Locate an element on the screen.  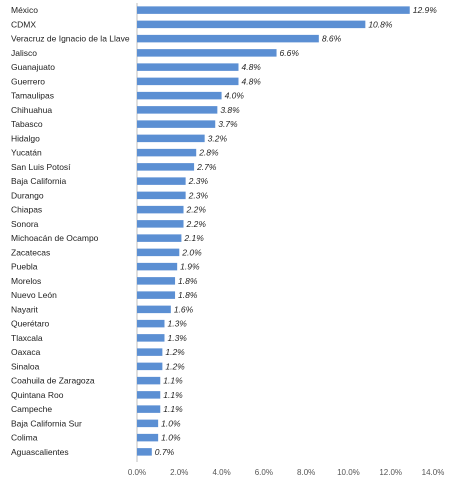
category-label: Tabasco is located at coordinates (27, 124).